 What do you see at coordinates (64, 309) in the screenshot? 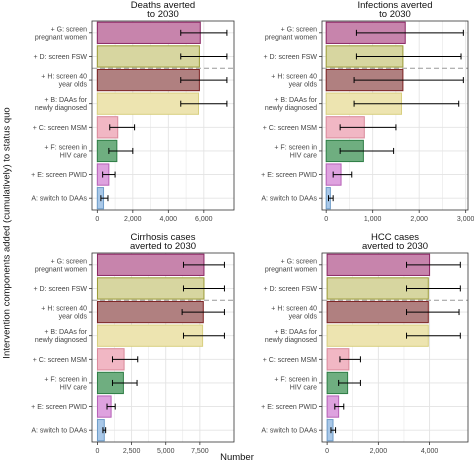
I see `panel-3-category-label-line: + H: screen 40` at bounding box center [64, 309].